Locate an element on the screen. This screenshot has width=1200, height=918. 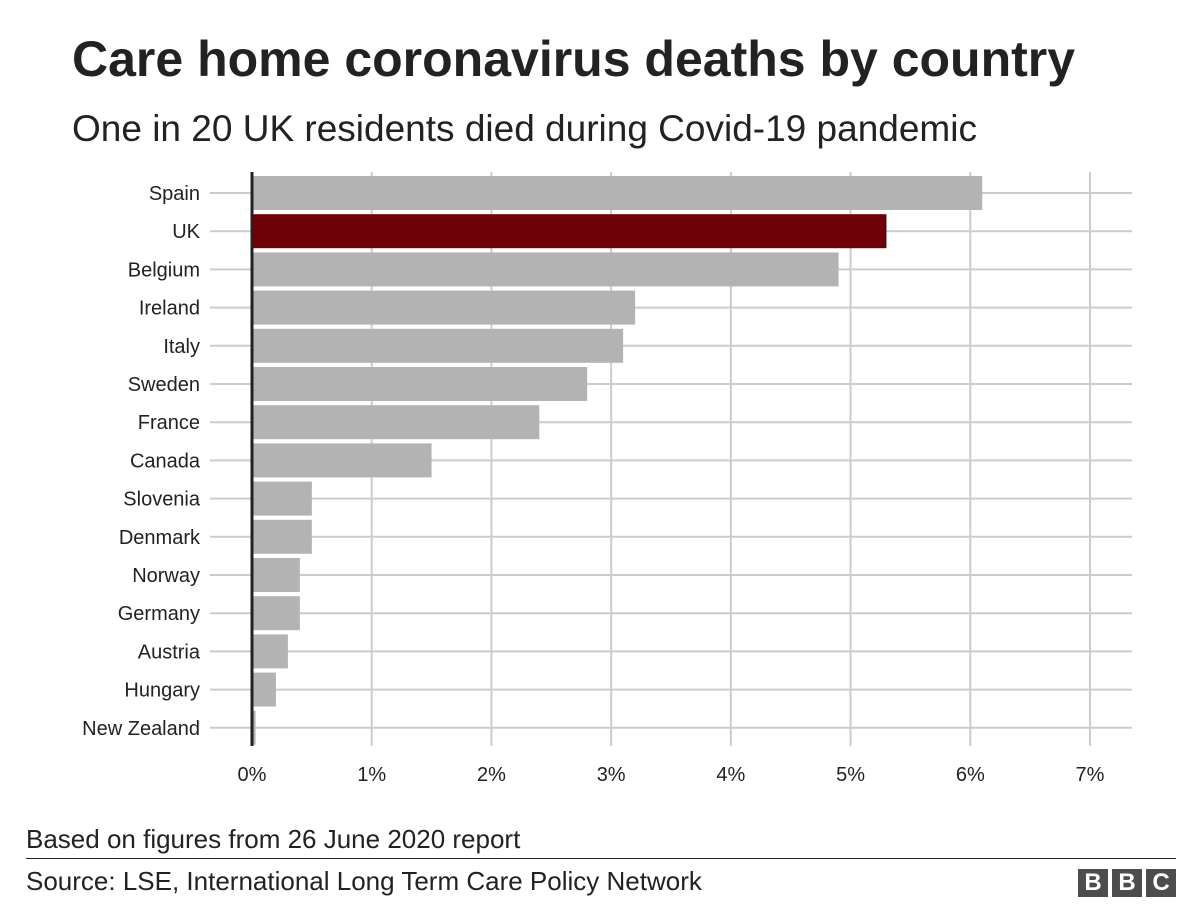
category-label: Spain is located at coordinates (174, 194).